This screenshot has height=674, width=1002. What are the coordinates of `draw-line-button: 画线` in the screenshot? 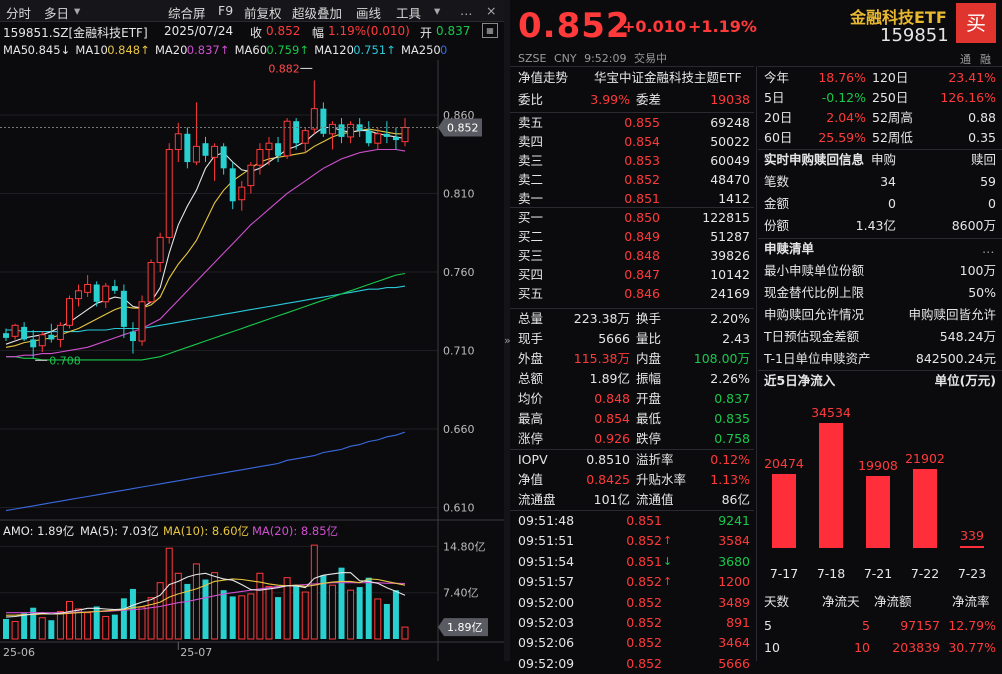 It's located at (369, 13).